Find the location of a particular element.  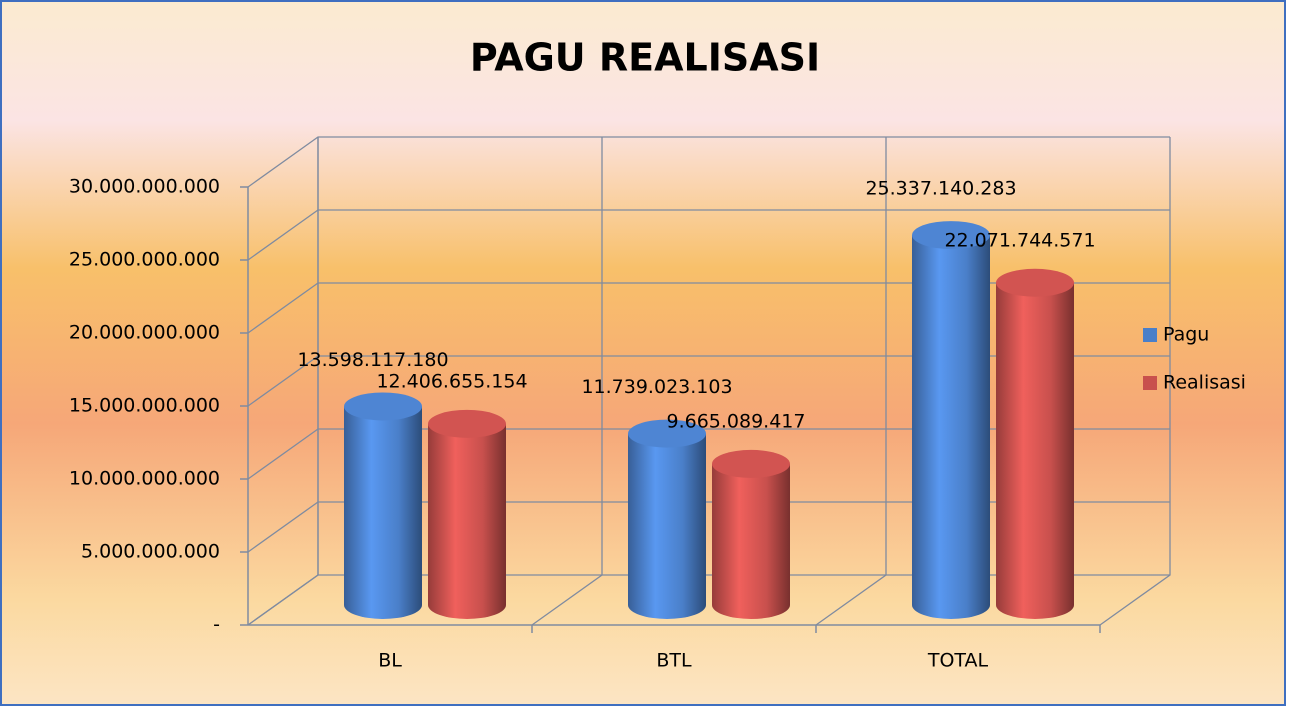

value-label: 11.739.023.103 is located at coordinates (656, 387).